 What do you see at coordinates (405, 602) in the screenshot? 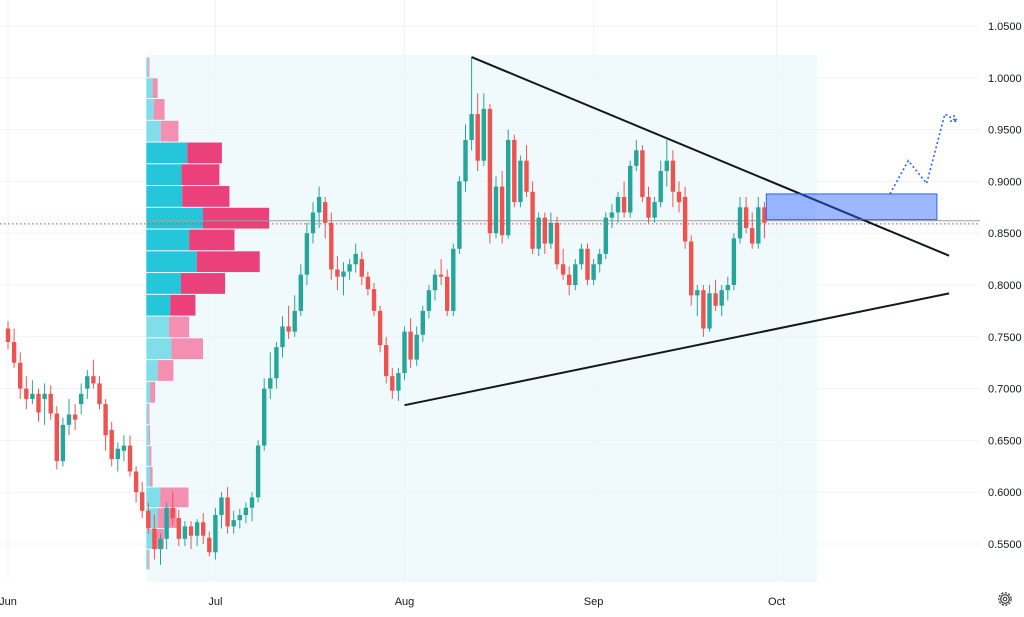
I see `x-tick-label: Aug` at bounding box center [405, 602].